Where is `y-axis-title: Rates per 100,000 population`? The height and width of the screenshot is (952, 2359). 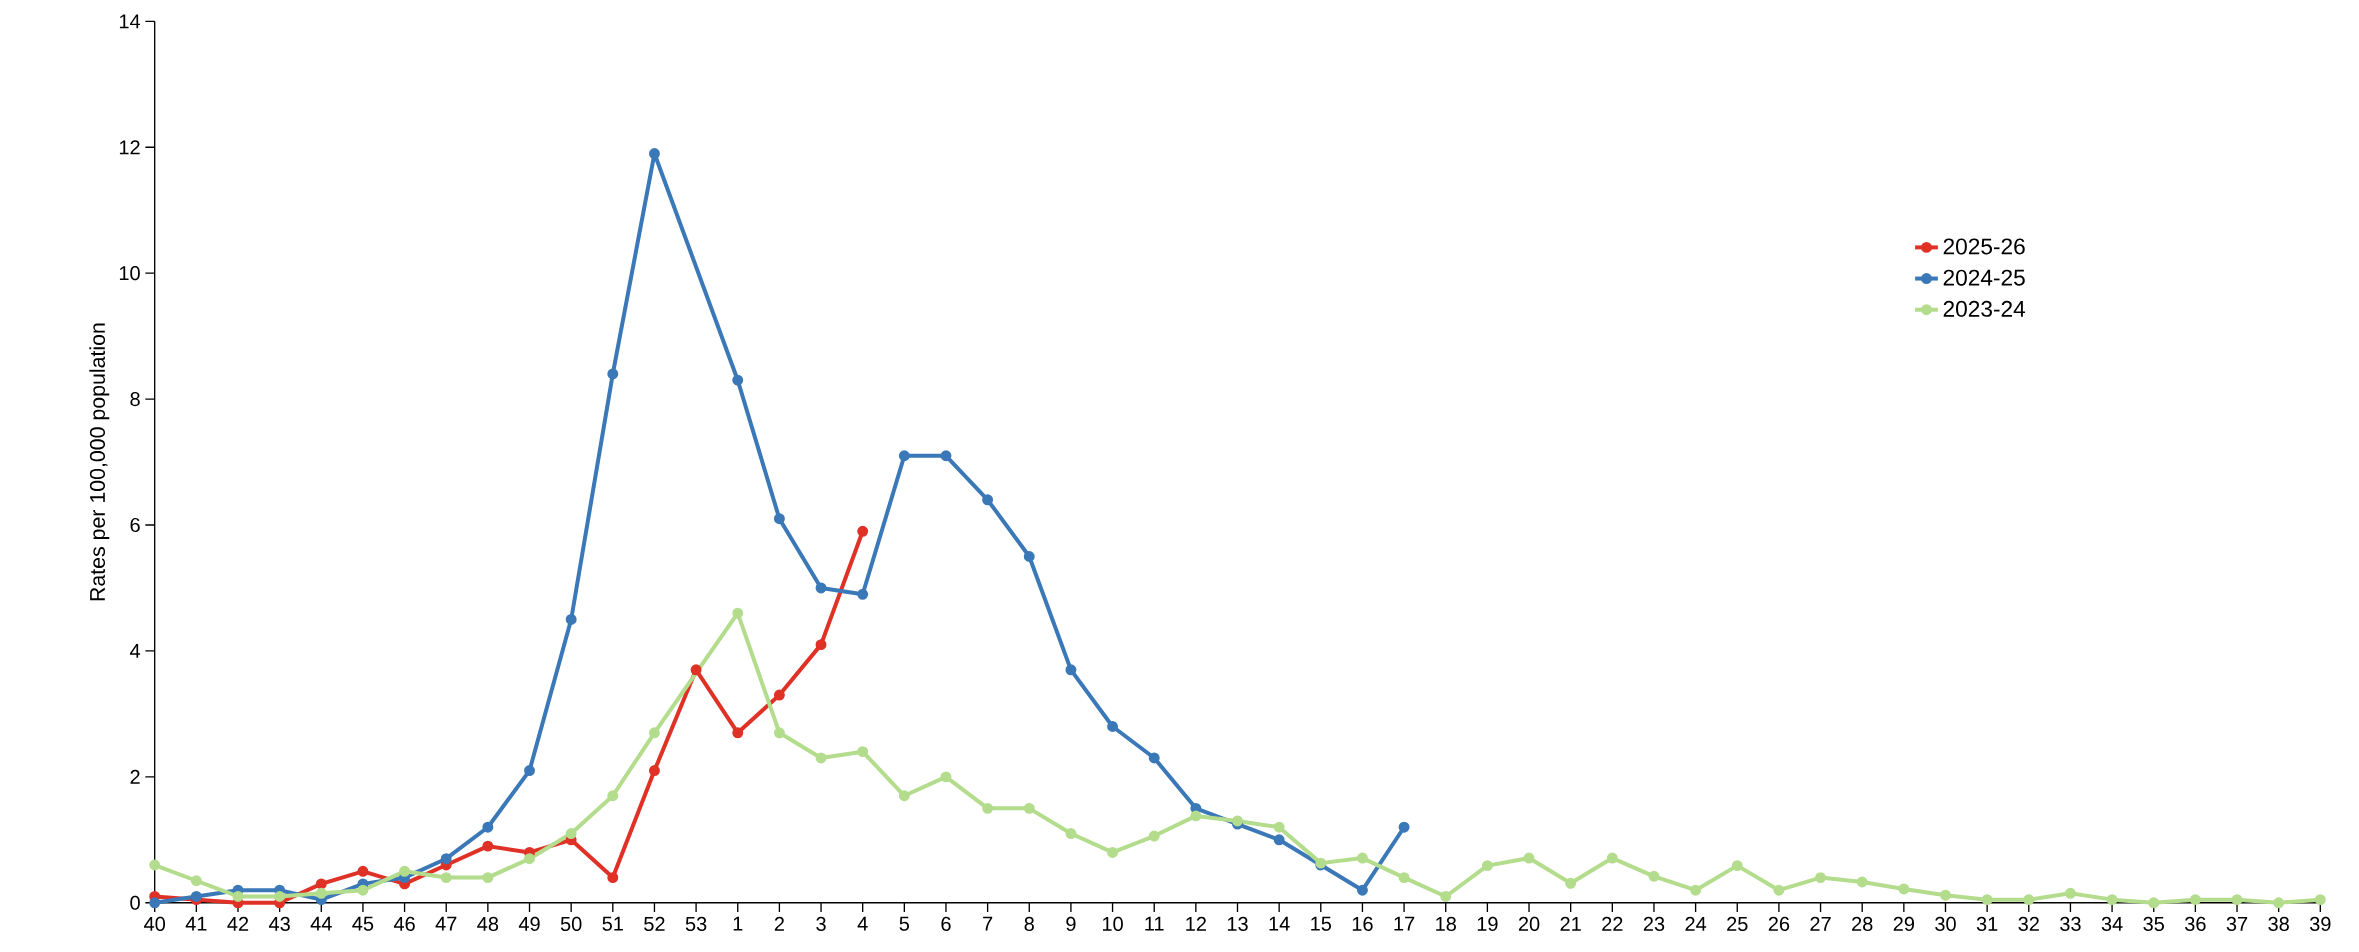
y-axis-title: Rates per 100,000 population is located at coordinates (99, 462).